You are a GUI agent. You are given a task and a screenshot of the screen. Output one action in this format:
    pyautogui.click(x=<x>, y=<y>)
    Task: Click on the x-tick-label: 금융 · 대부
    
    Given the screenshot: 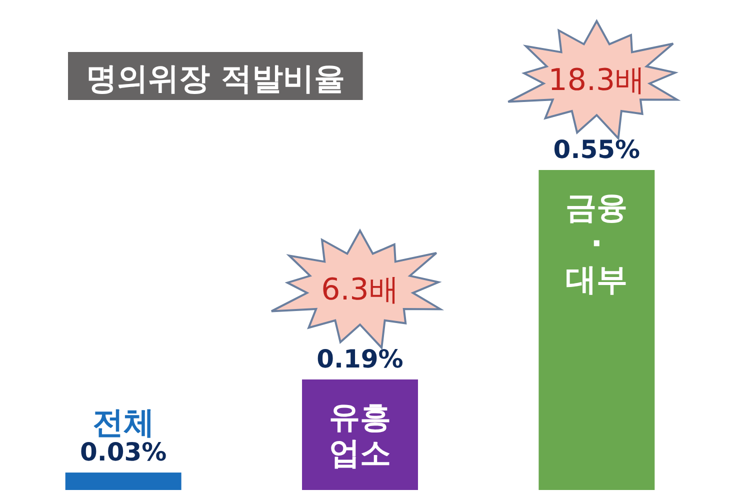 What is the action you would take?
    pyautogui.click(x=597, y=244)
    